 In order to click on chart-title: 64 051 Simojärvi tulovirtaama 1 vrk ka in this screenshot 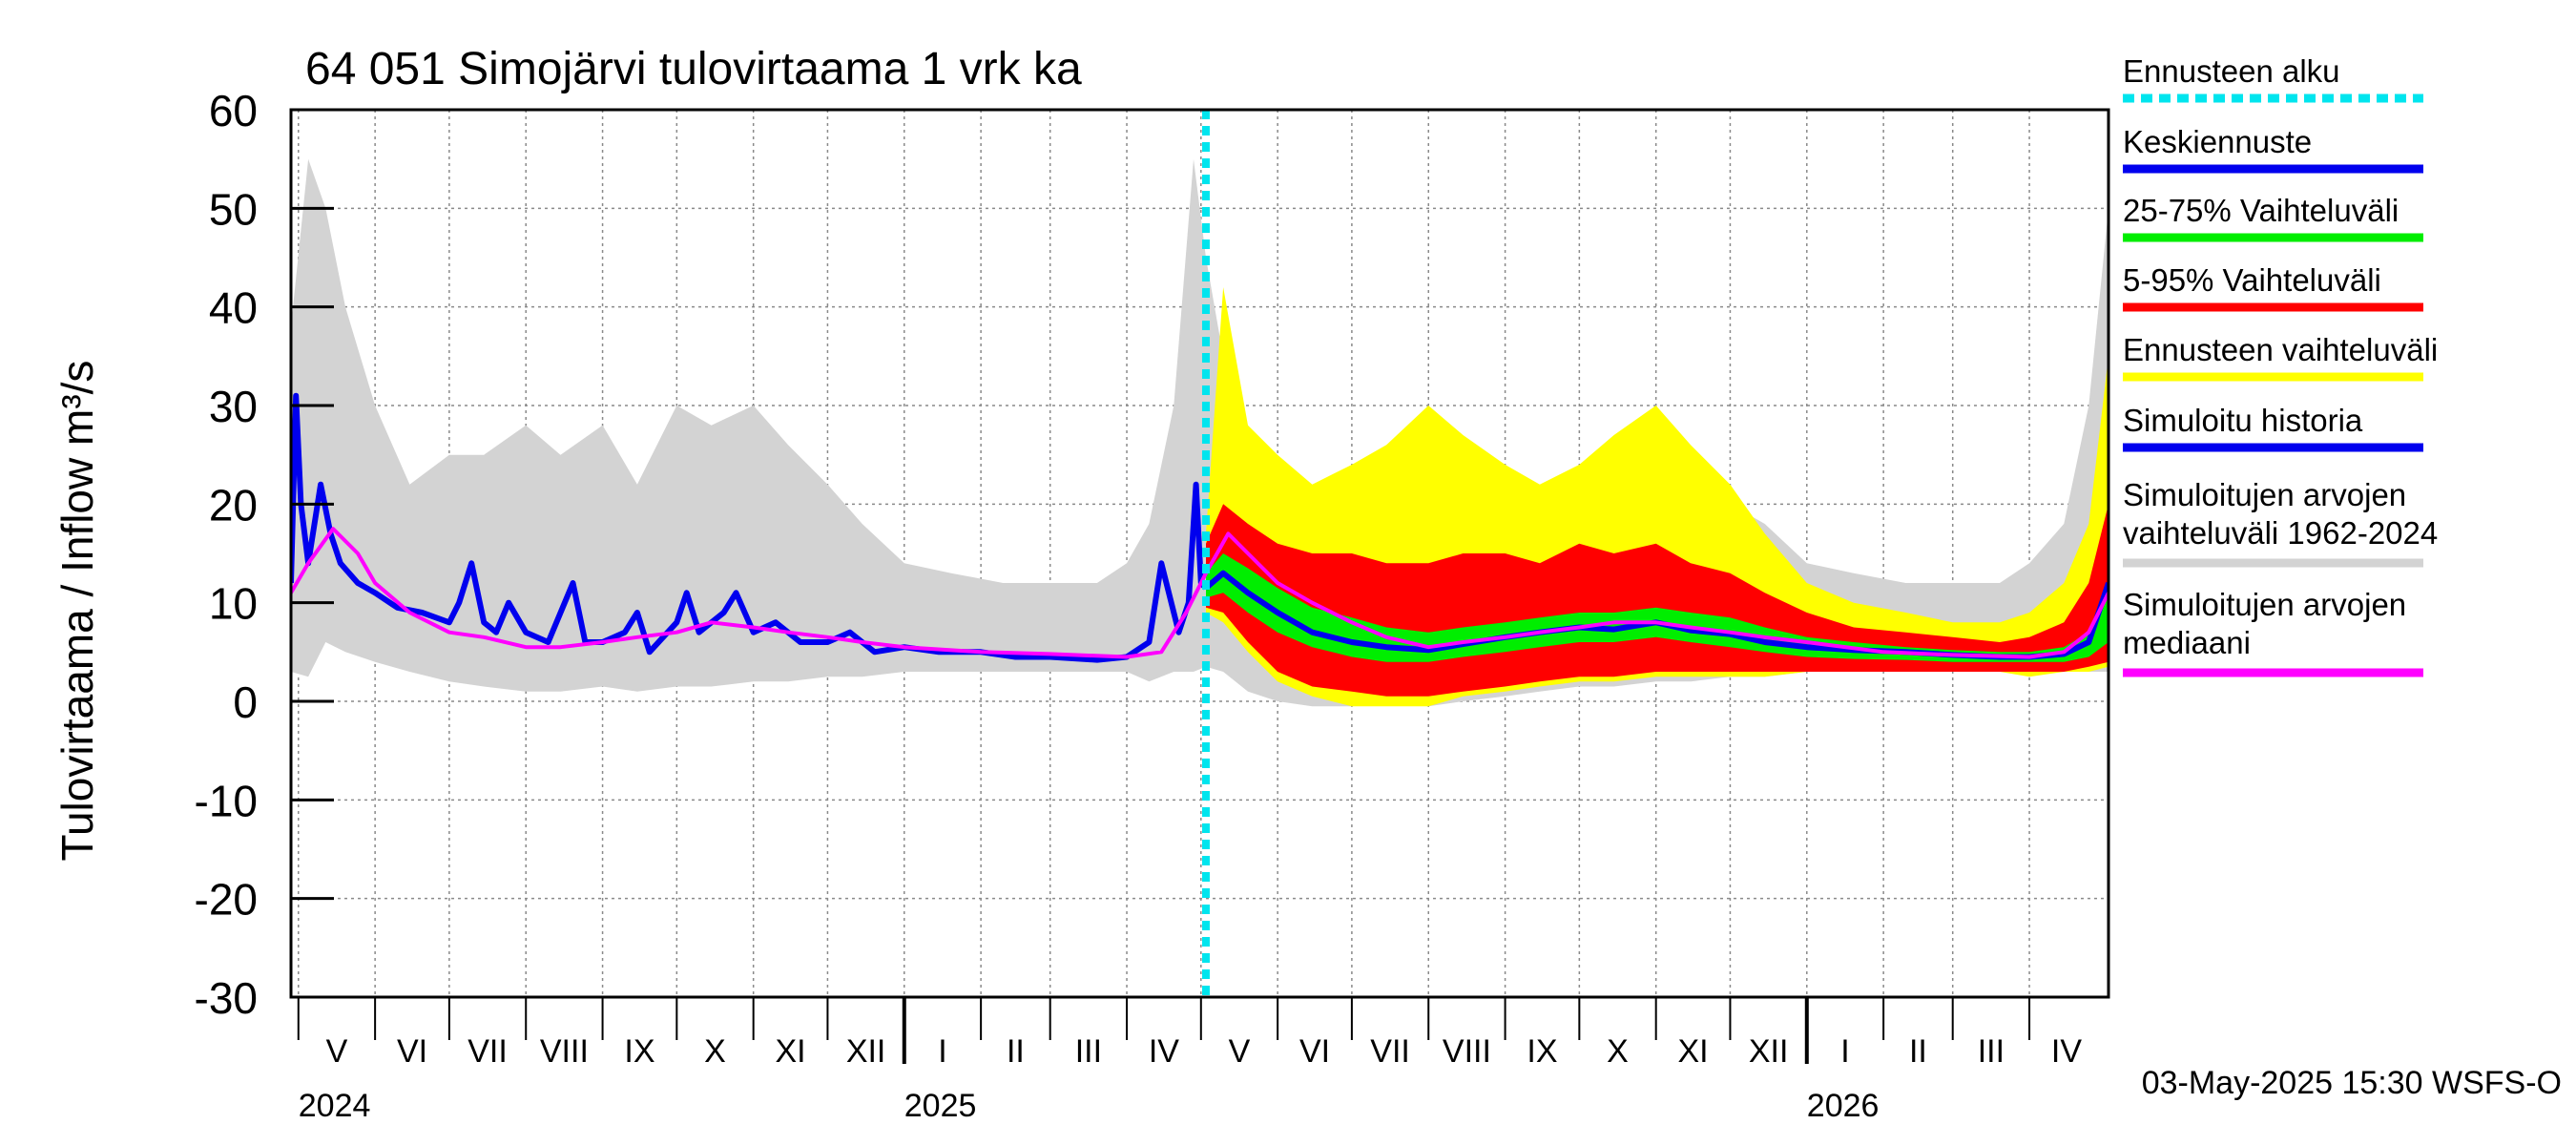, I will do `click(693, 69)`.